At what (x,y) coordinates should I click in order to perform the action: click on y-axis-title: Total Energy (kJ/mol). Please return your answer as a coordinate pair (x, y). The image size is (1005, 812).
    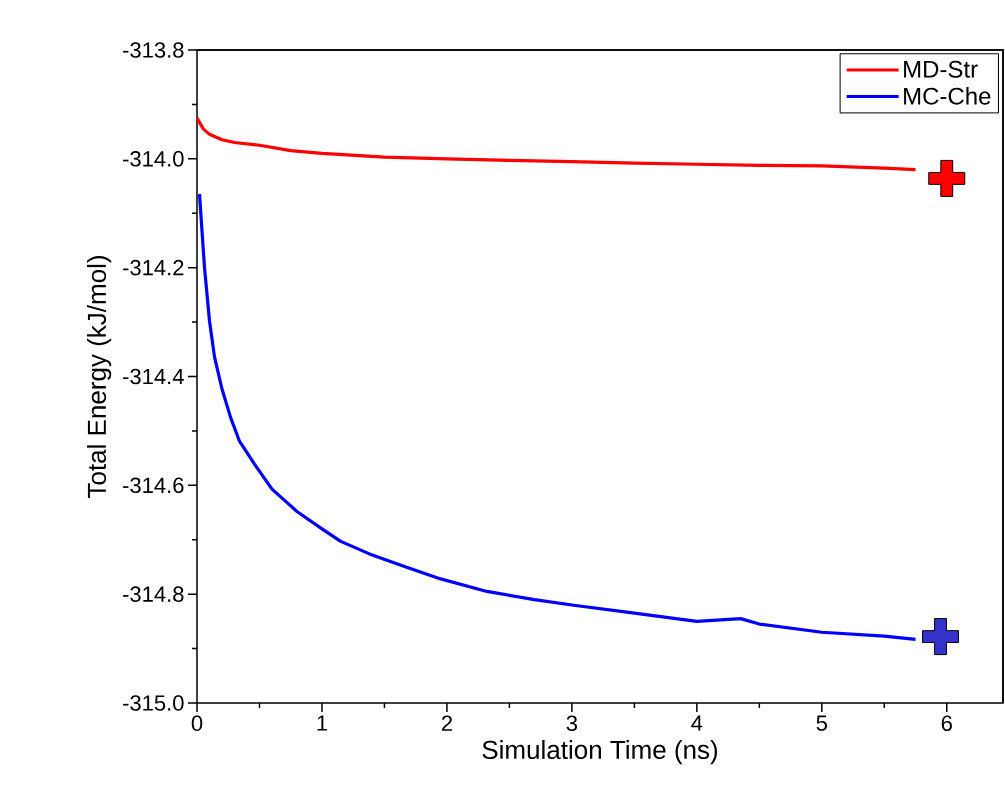
    Looking at the image, I should click on (99, 377).